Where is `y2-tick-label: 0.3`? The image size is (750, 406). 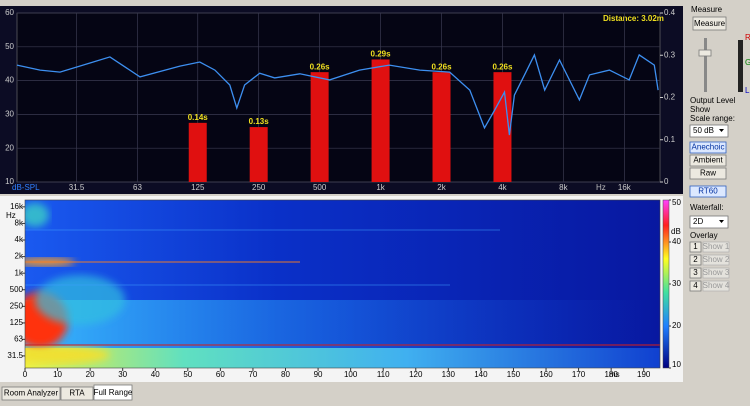 y2-tick-label: 0.3 is located at coordinates (670, 54).